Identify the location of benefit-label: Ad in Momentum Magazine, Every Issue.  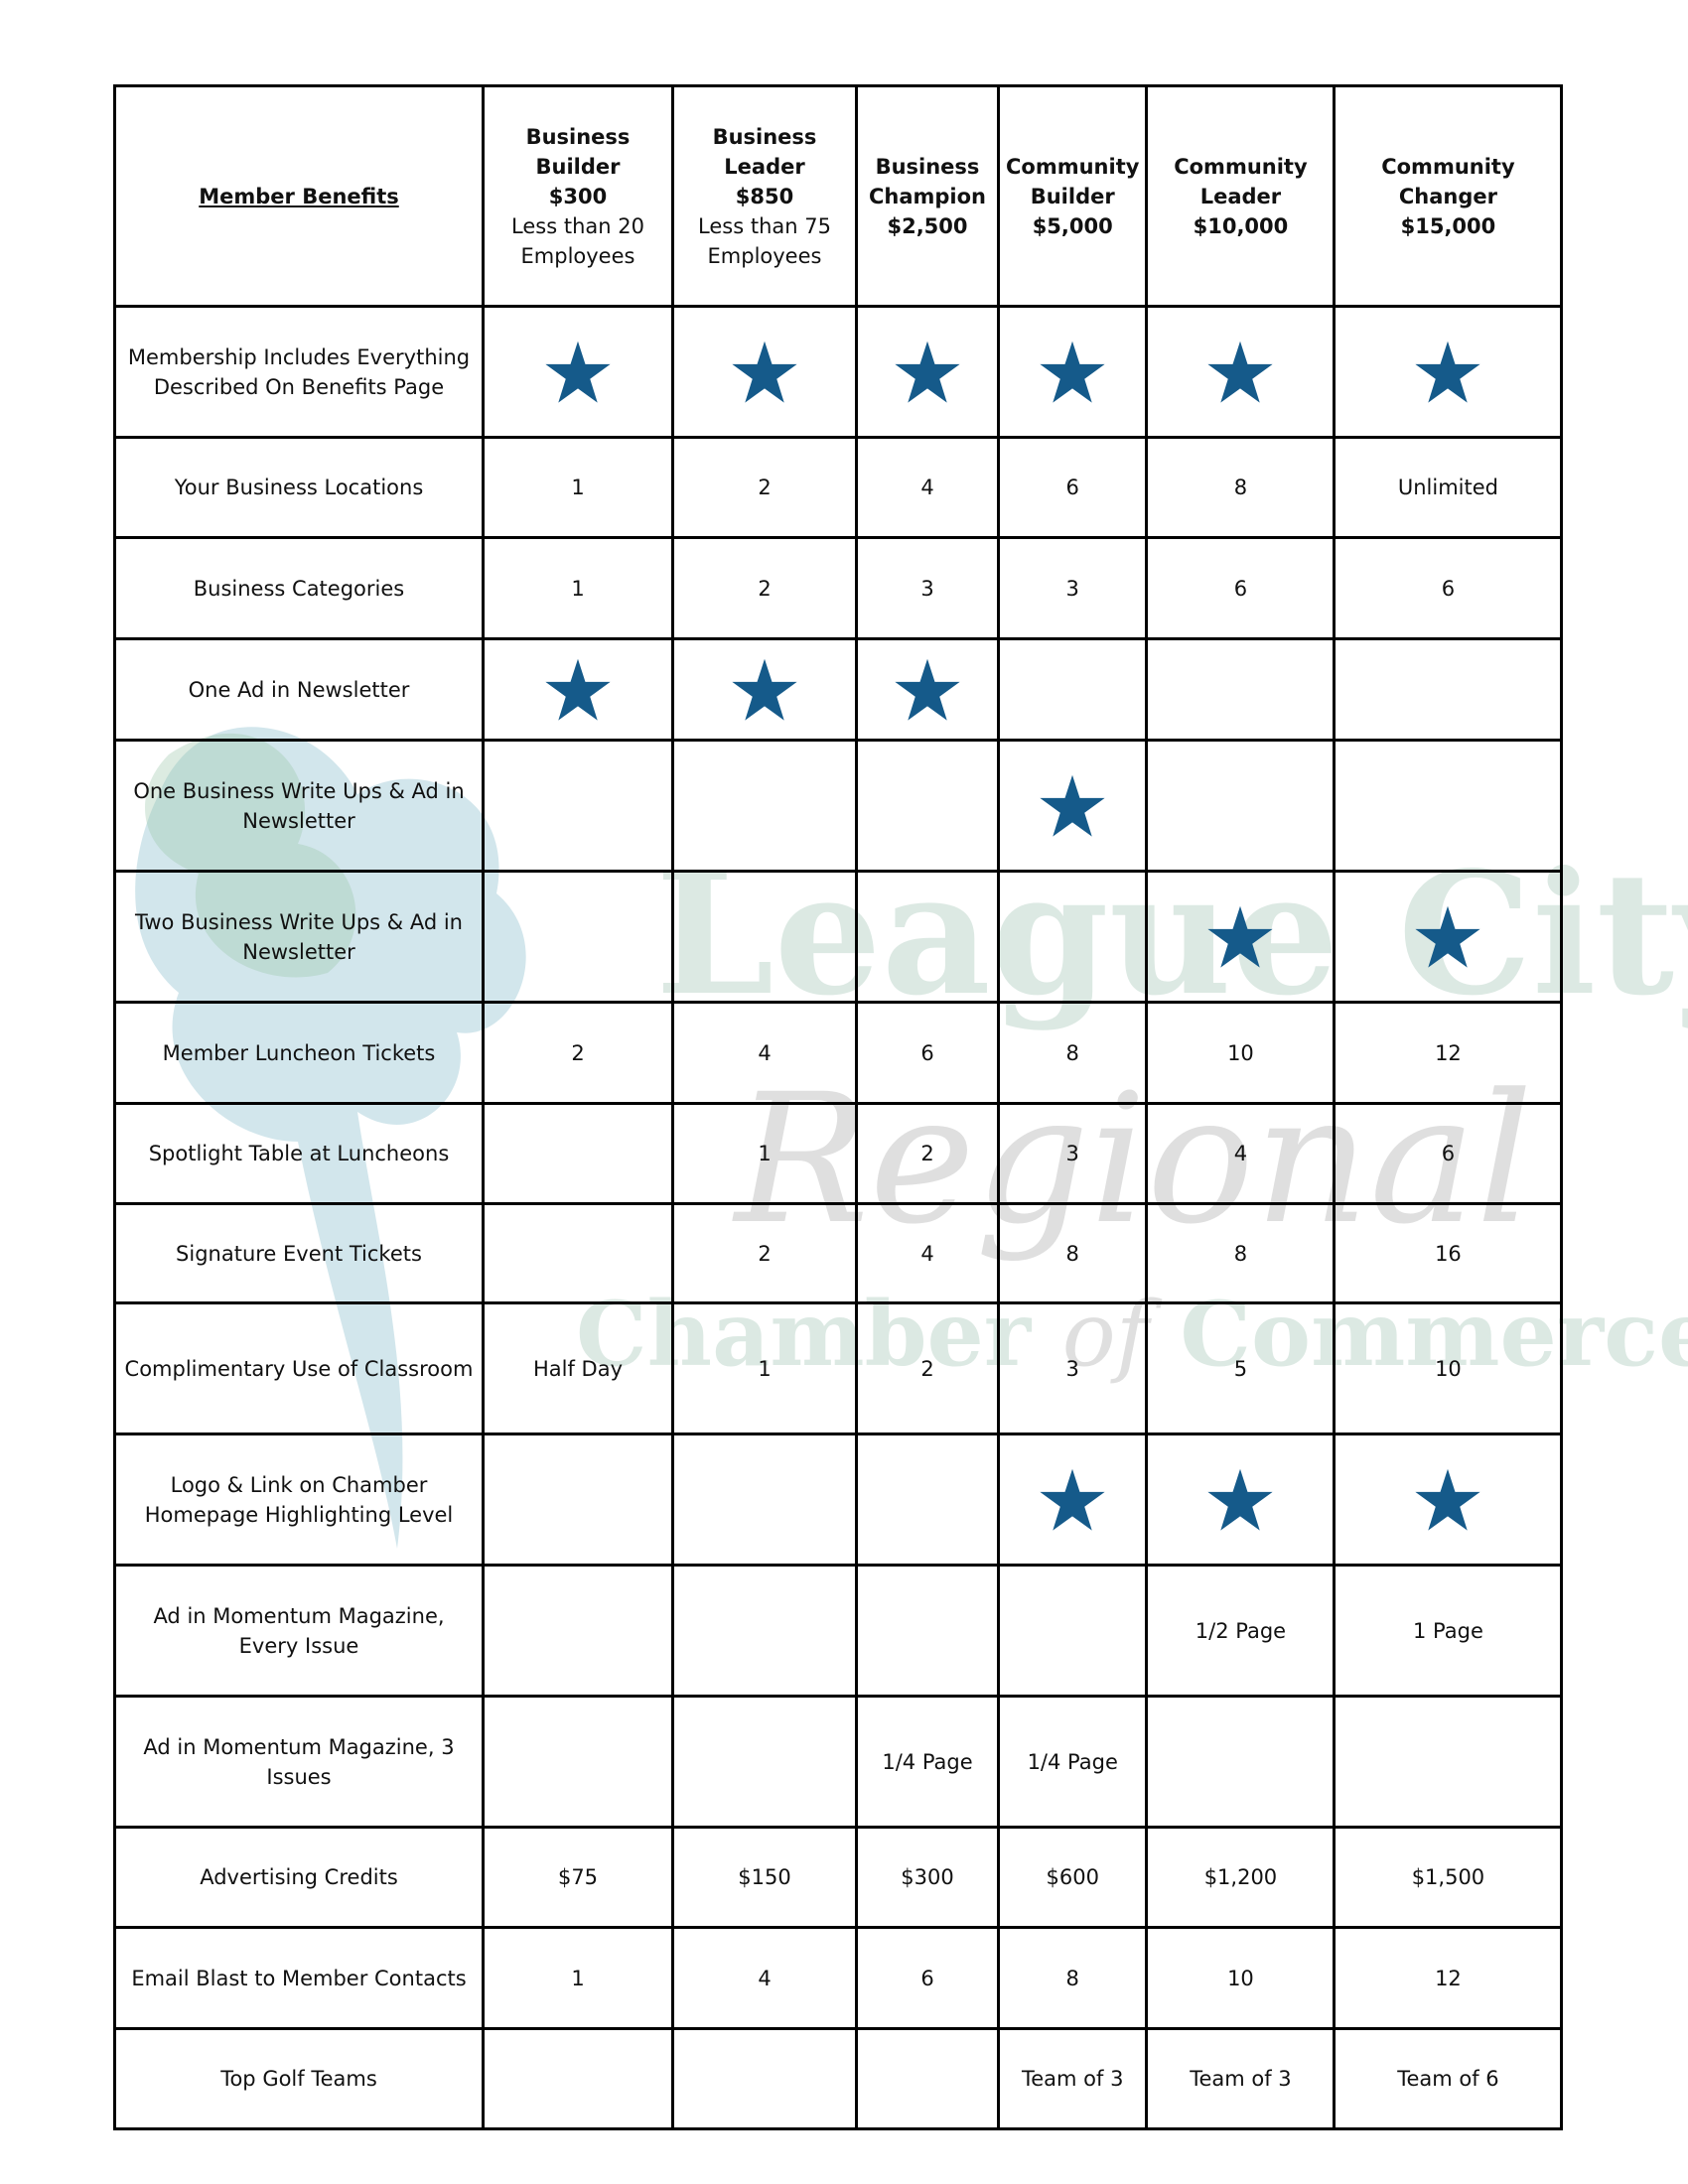
(299, 1631).